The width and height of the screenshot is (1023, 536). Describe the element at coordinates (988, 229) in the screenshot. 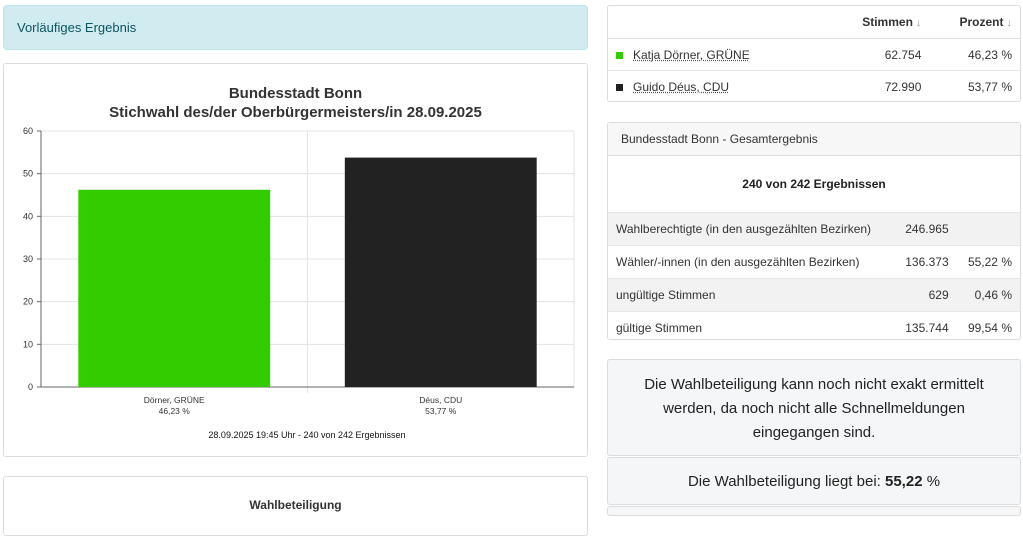

I see `result-percent` at that location.